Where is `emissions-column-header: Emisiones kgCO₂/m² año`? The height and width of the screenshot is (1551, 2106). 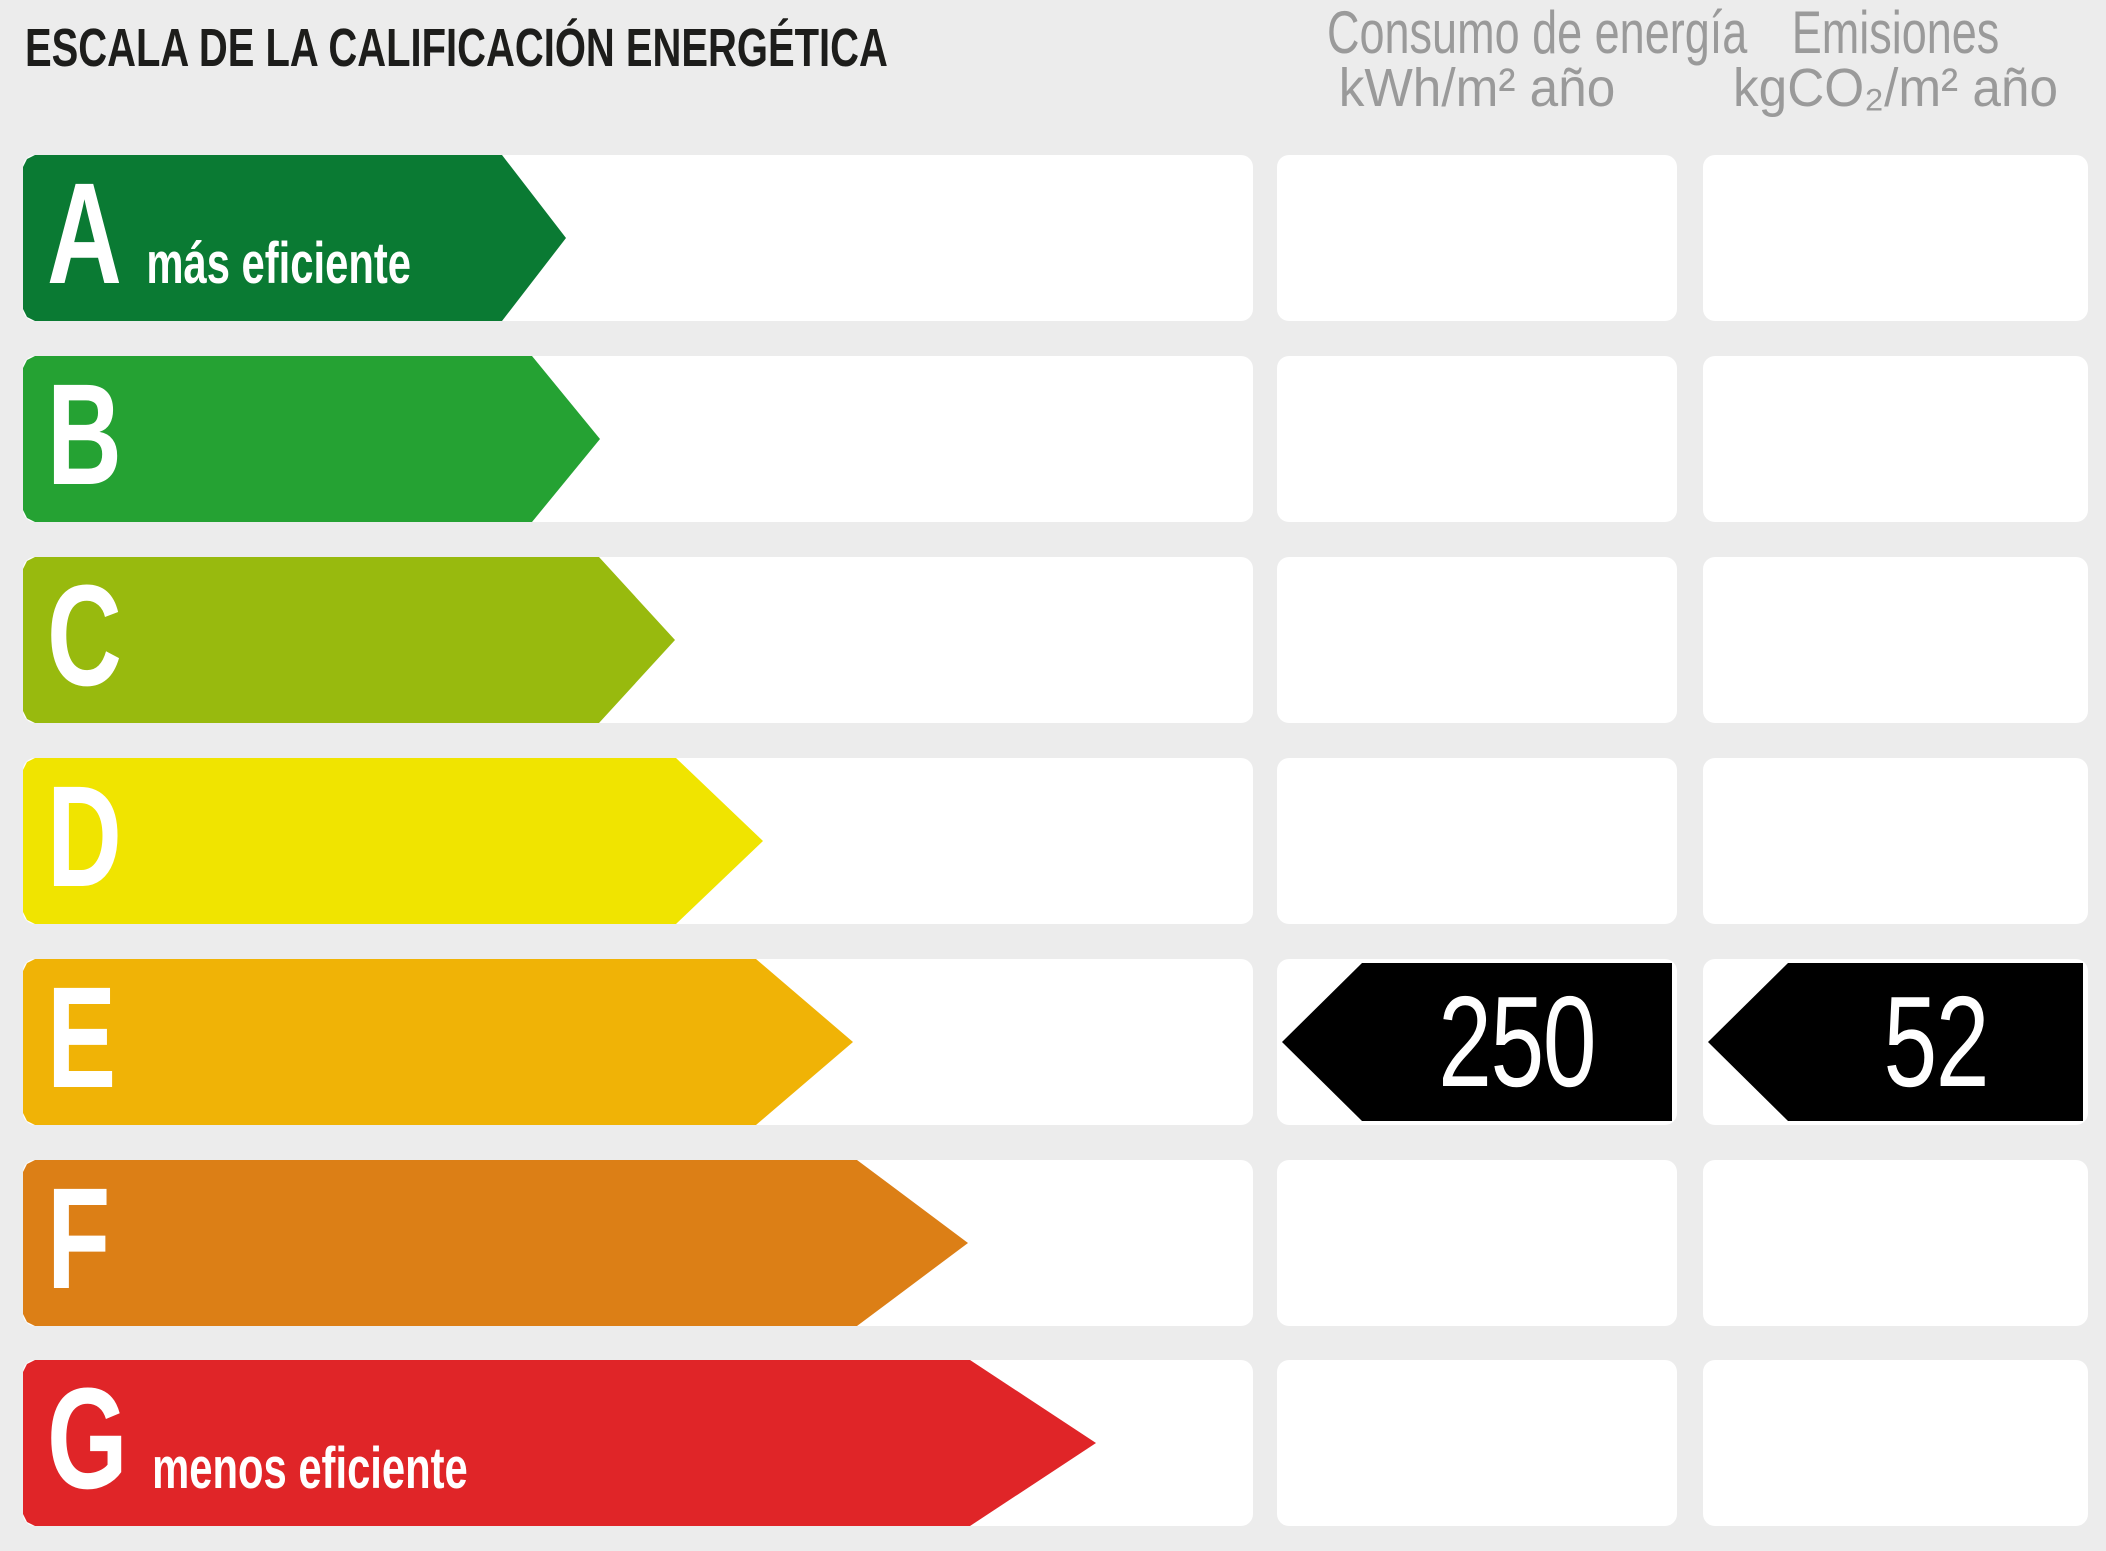 emissions-column-header: Emisiones kgCO₂/m² año is located at coordinates (1895, 59).